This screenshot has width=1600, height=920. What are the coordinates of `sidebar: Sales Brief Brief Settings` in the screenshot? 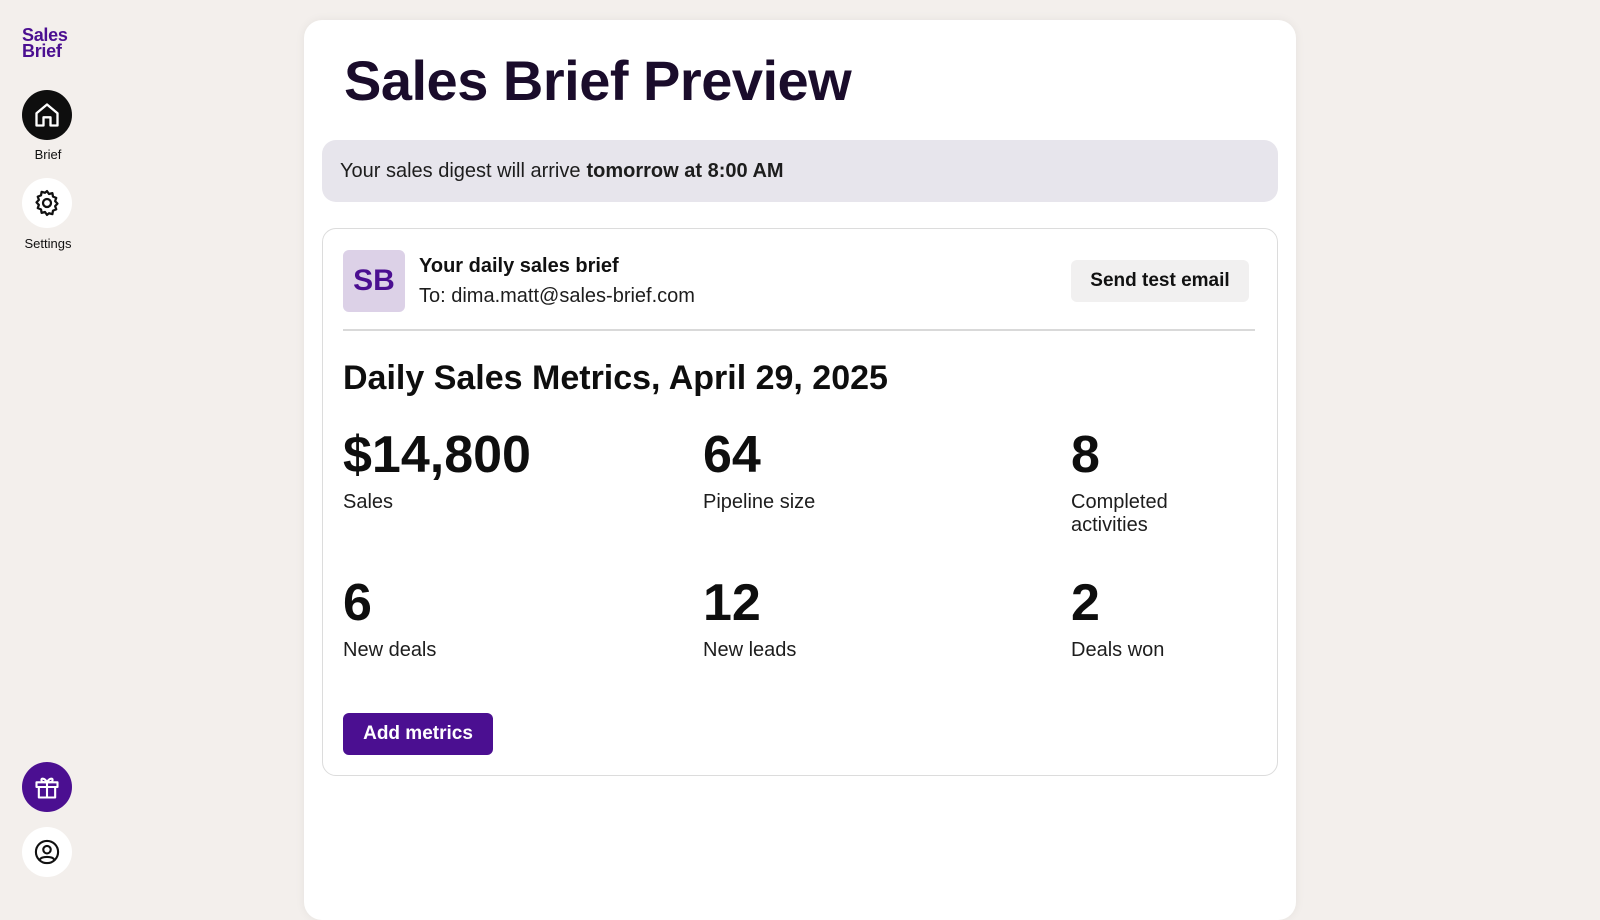 It's located at (48, 450).